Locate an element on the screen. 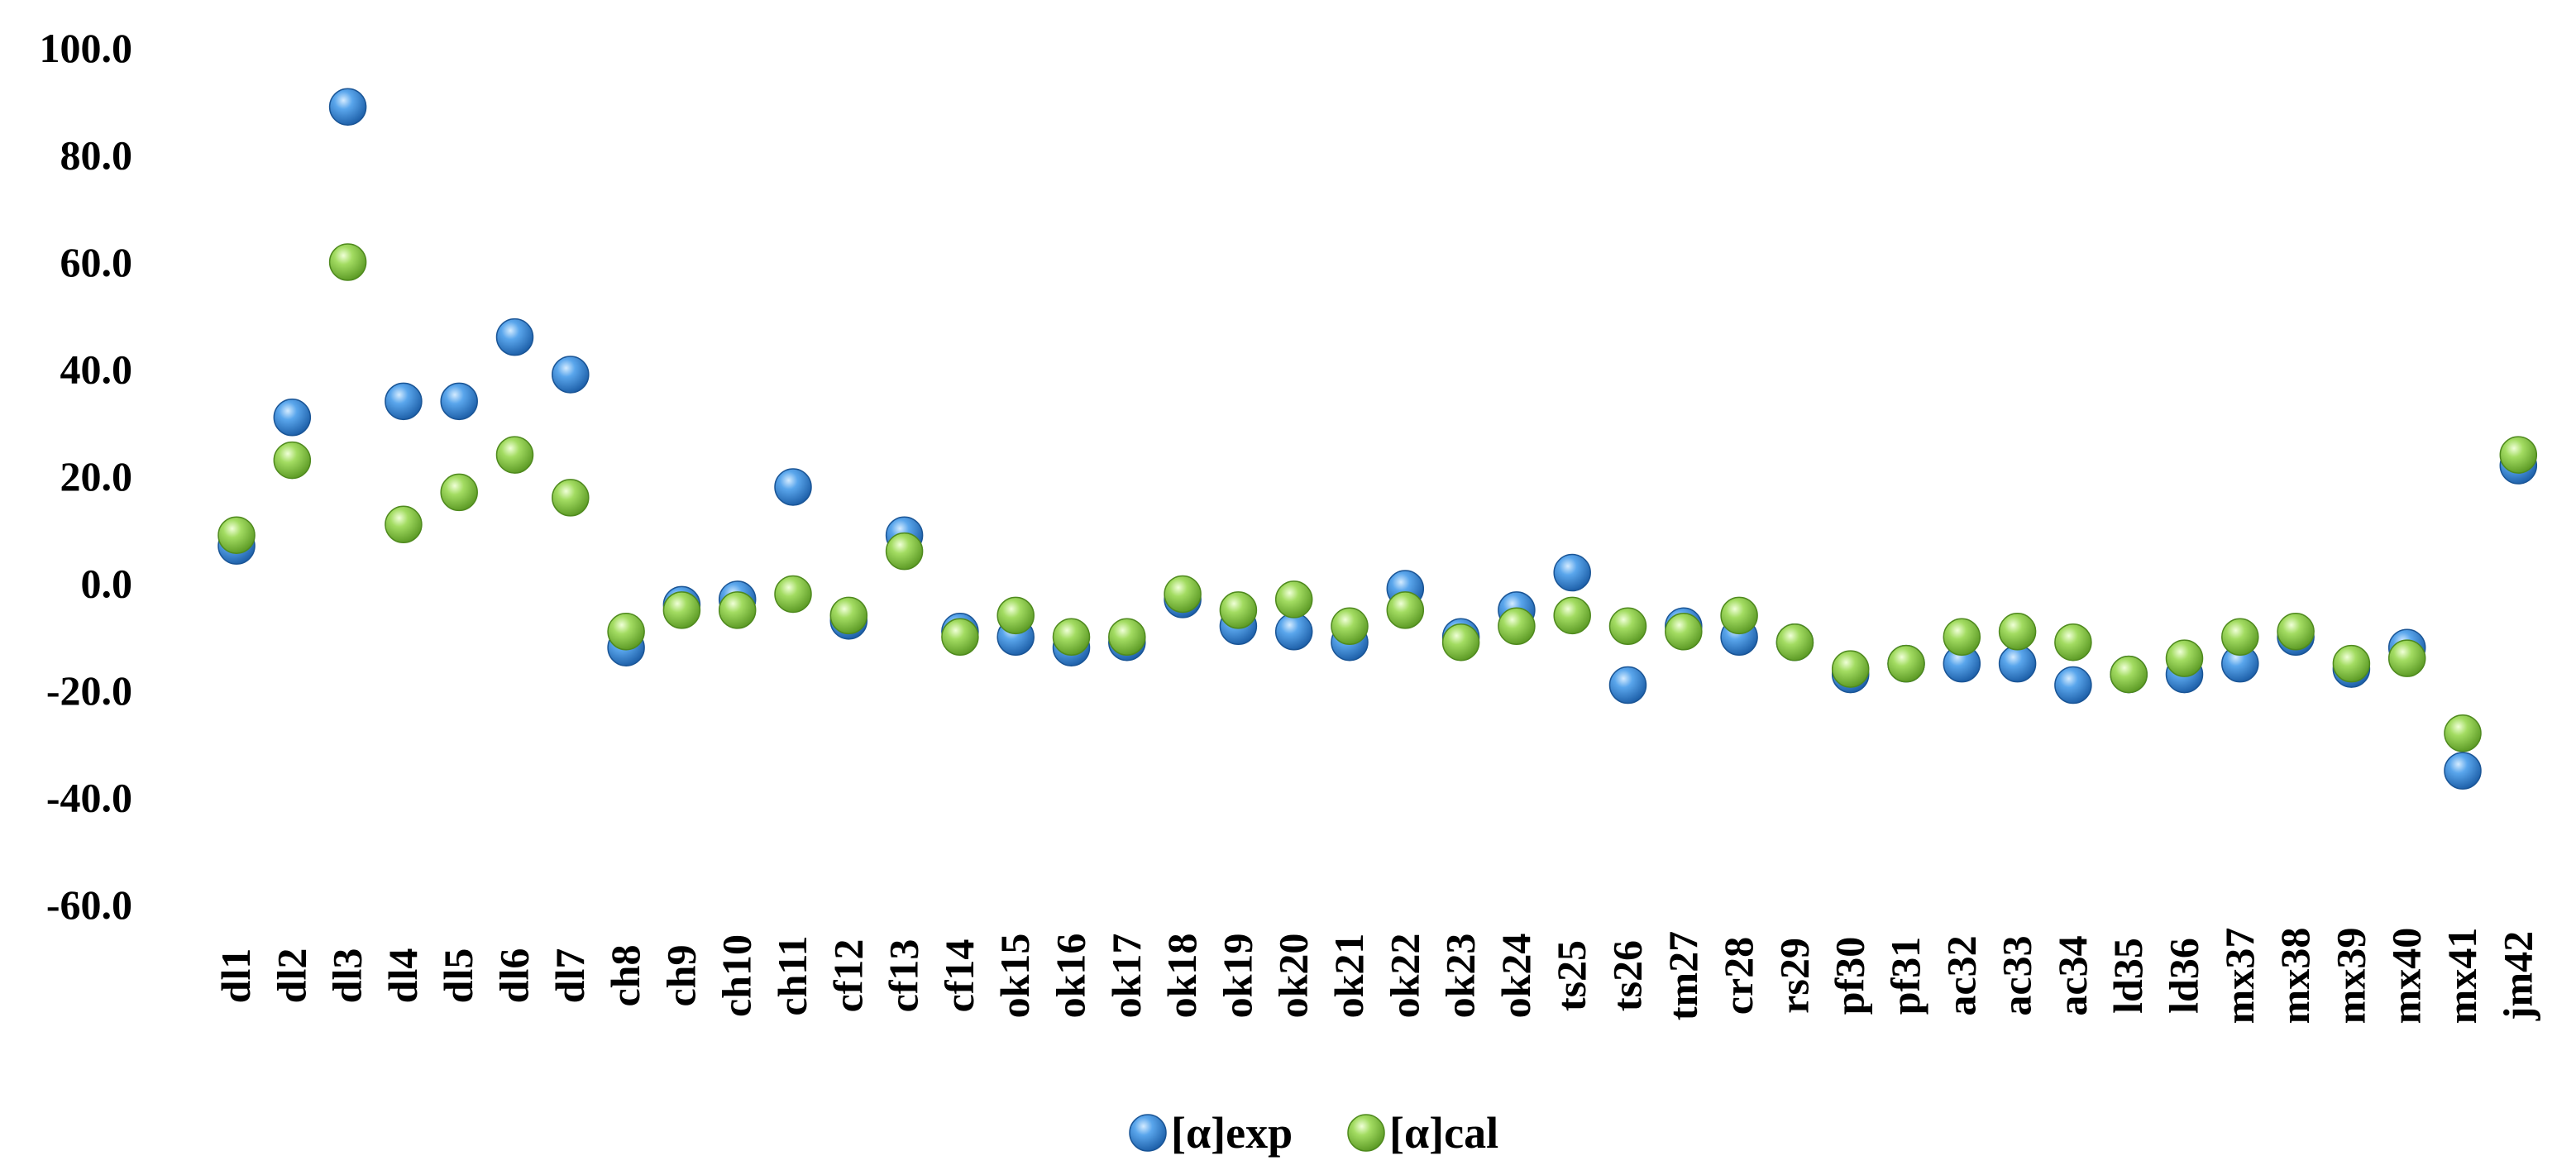 This screenshot has height=1175, width=2576. x-tick-label: mx40 is located at coordinates (2406, 976).